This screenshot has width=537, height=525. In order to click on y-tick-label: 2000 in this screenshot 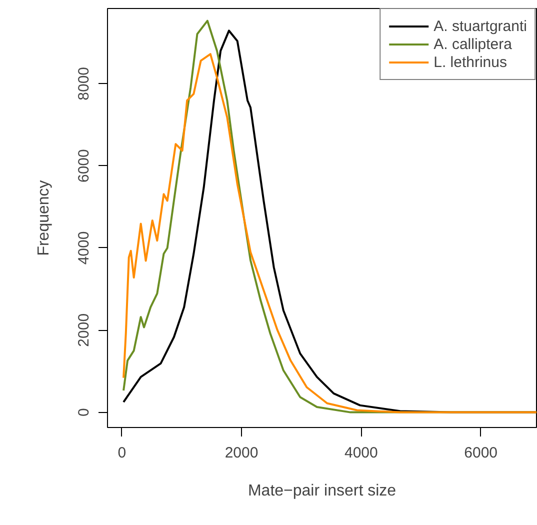, I will do `click(84, 330)`.